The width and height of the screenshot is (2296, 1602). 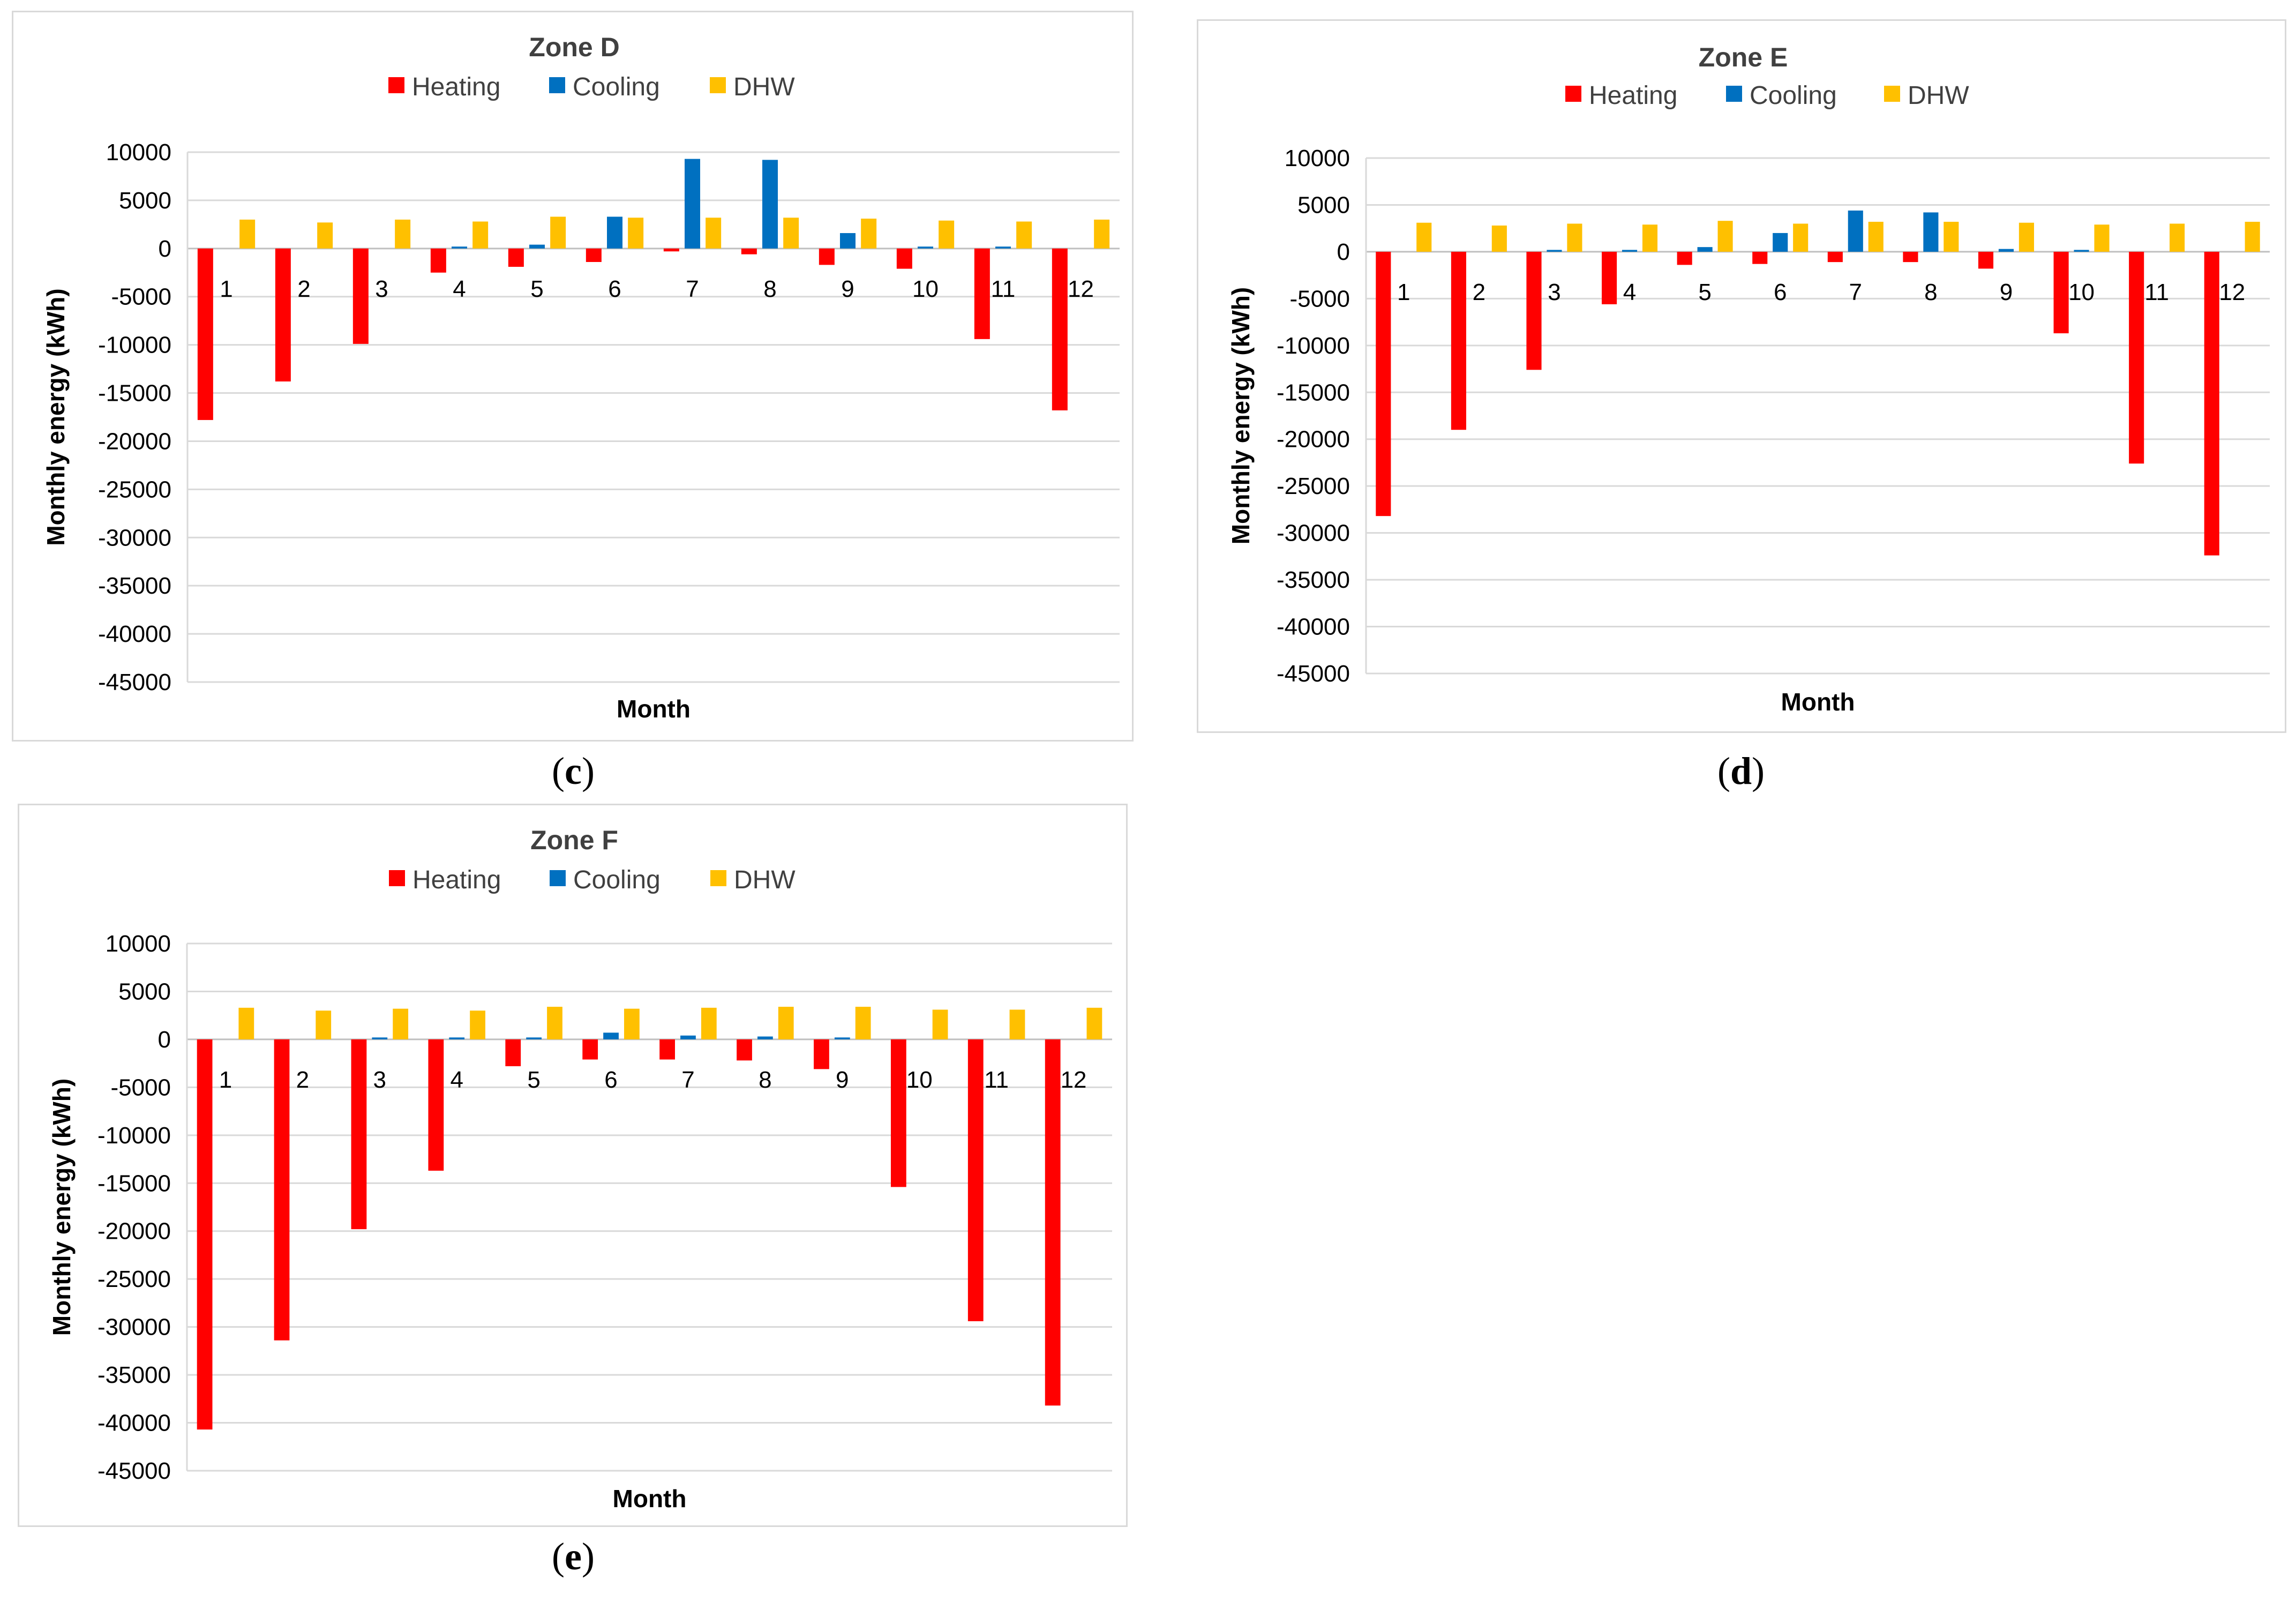 What do you see at coordinates (1743, 57) in the screenshot?
I see `chart-title: Zone E` at bounding box center [1743, 57].